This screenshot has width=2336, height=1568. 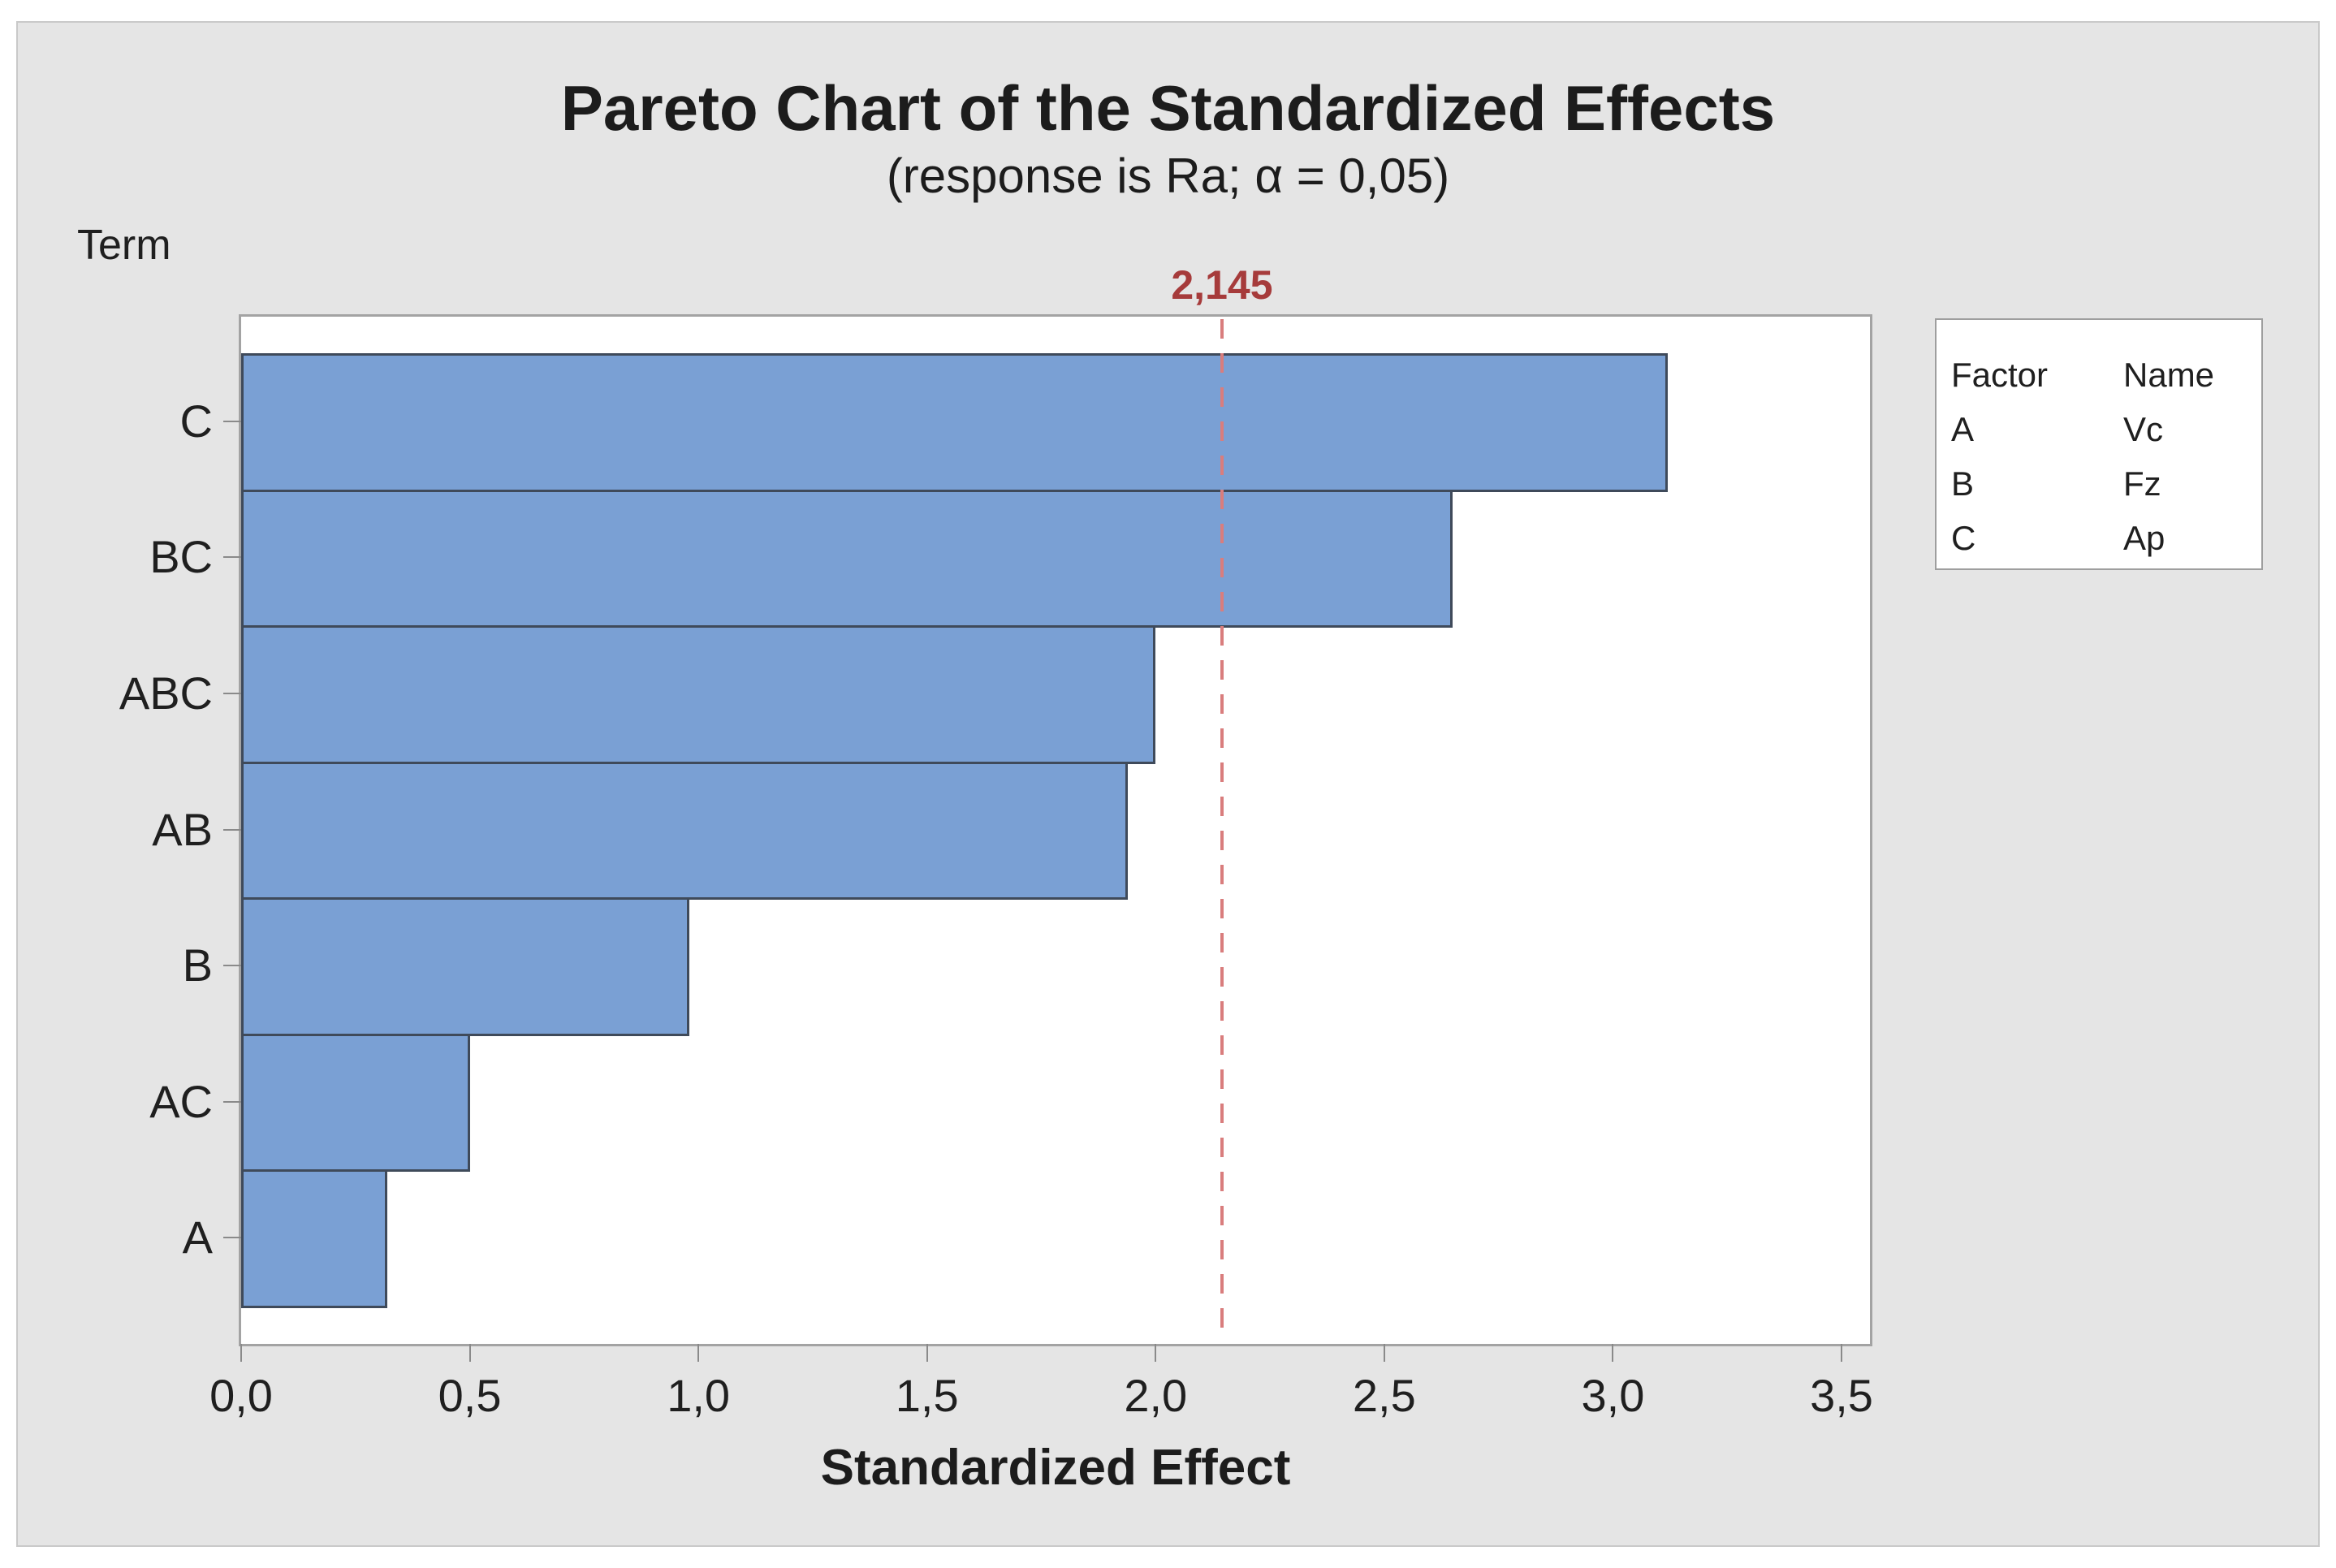 I want to click on legend-header-name: Name, so click(x=2169, y=375).